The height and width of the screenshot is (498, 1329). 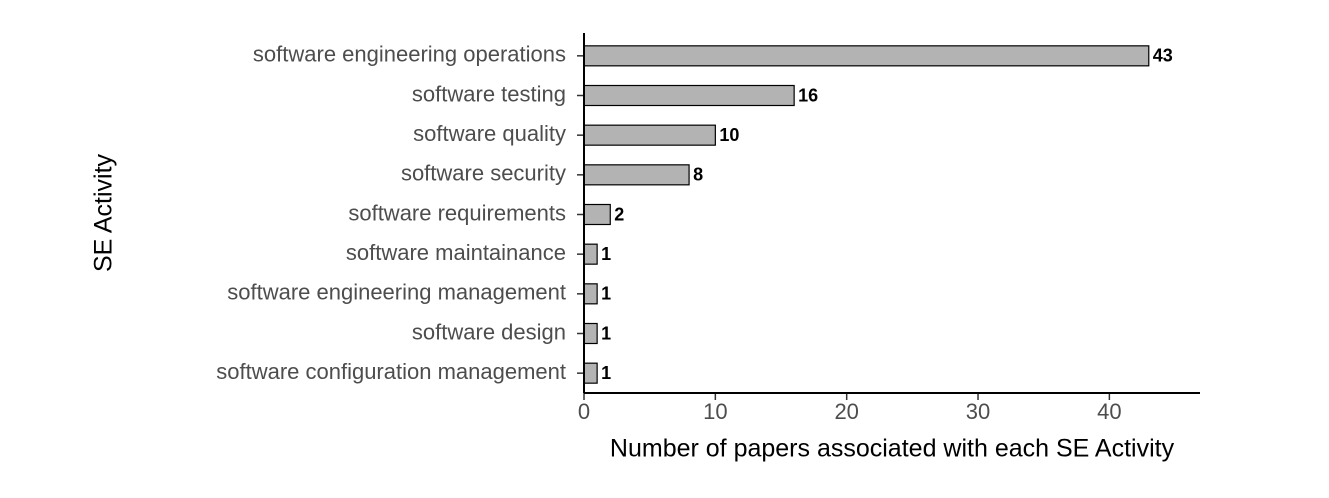 What do you see at coordinates (846, 411) in the screenshot?
I see `x-tick-label: 20` at bounding box center [846, 411].